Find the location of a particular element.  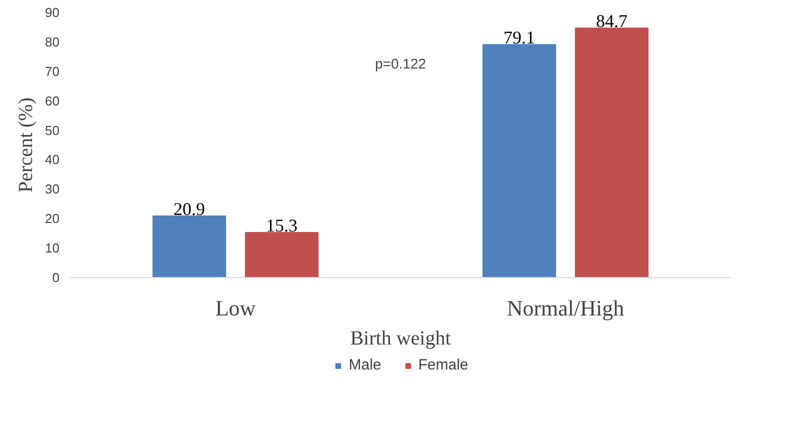

y-tick-label: 50 is located at coordinates (52, 130).